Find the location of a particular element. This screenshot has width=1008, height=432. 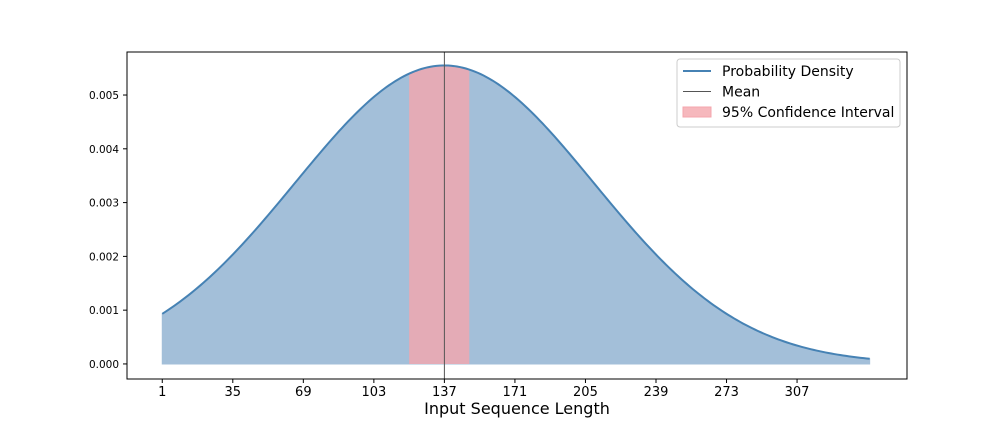

y-axis-ticks: 0.000 0.001 0.002 0.003 0.004 0.005 is located at coordinates (108, 230).